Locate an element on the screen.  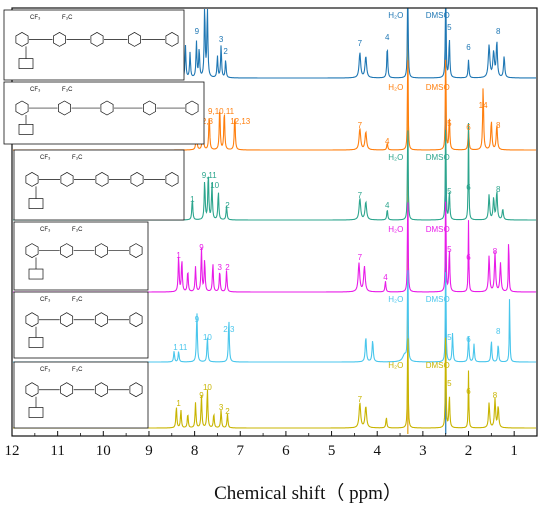
structure-inset-4: CF₃ F₃C is located at coordinates (81, 256).